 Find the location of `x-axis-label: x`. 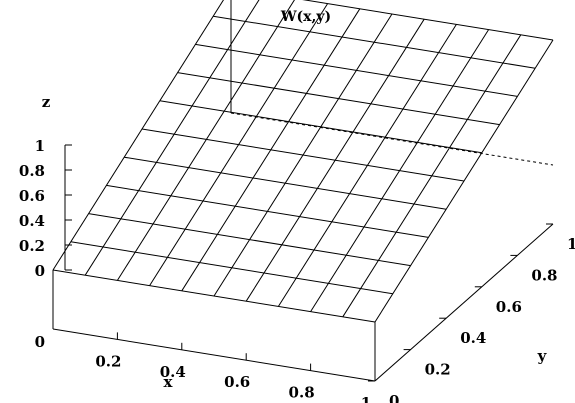

x-axis-label: x is located at coordinates (169, 382).